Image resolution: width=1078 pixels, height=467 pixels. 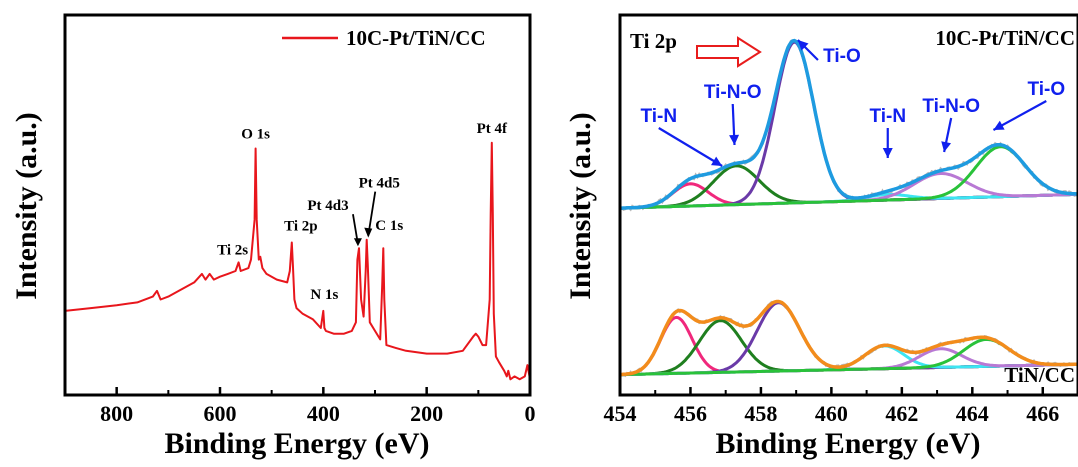 What do you see at coordinates (852, 103) in the screenshot?
I see `component-labels: Ti-N Ti-N-O Ti-O Ti-N Ti-N-O Ti-O` at bounding box center [852, 103].